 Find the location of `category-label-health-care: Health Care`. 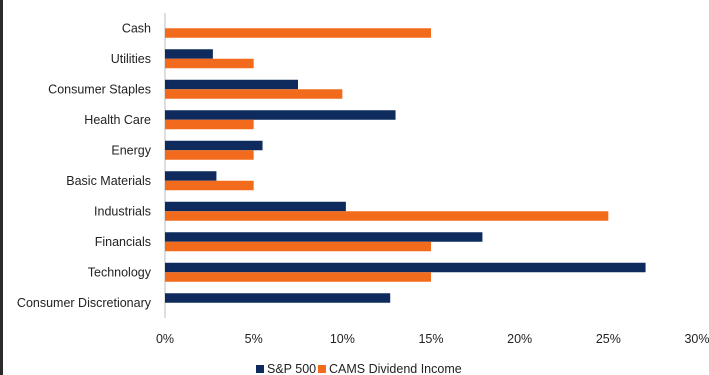

category-label-health-care: Health Care is located at coordinates (117, 120).